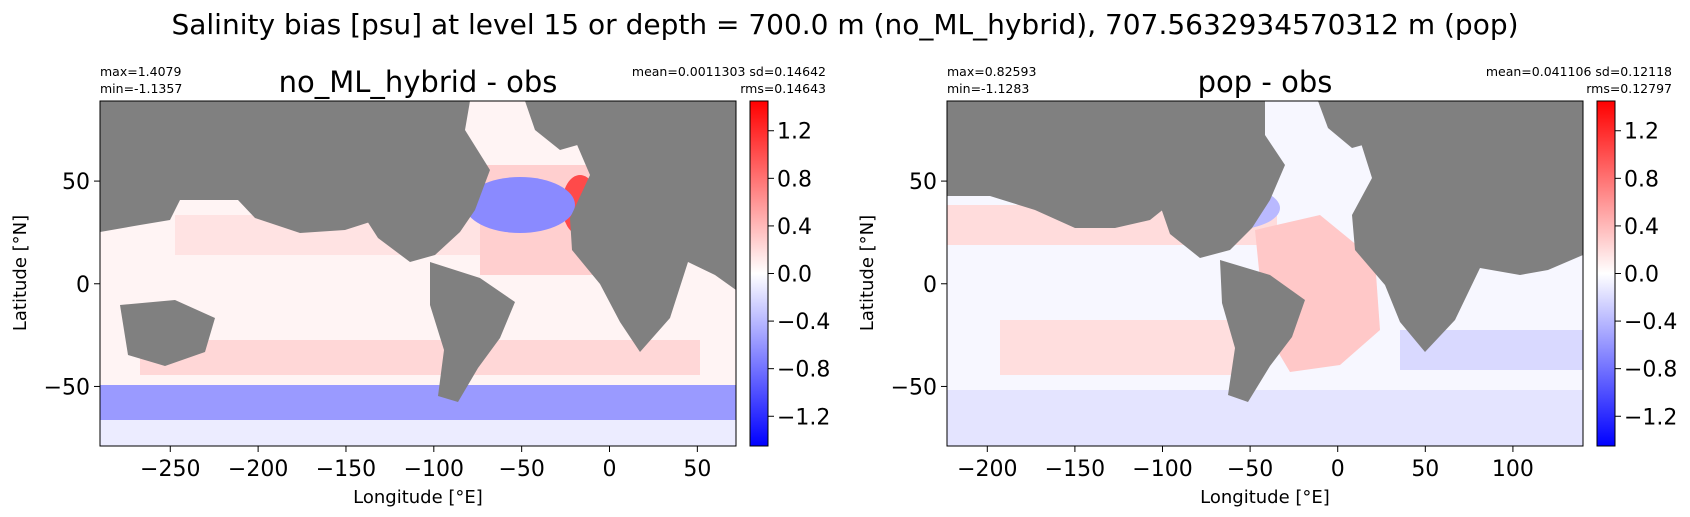 The image size is (1690, 517). I want to click on stat-max: max=0.82593, so click(991, 71).